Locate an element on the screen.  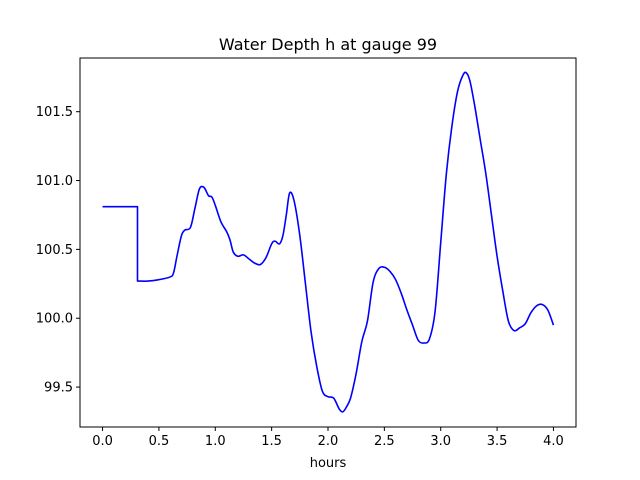
y-tick-label: 100.5 is located at coordinates (54, 250).